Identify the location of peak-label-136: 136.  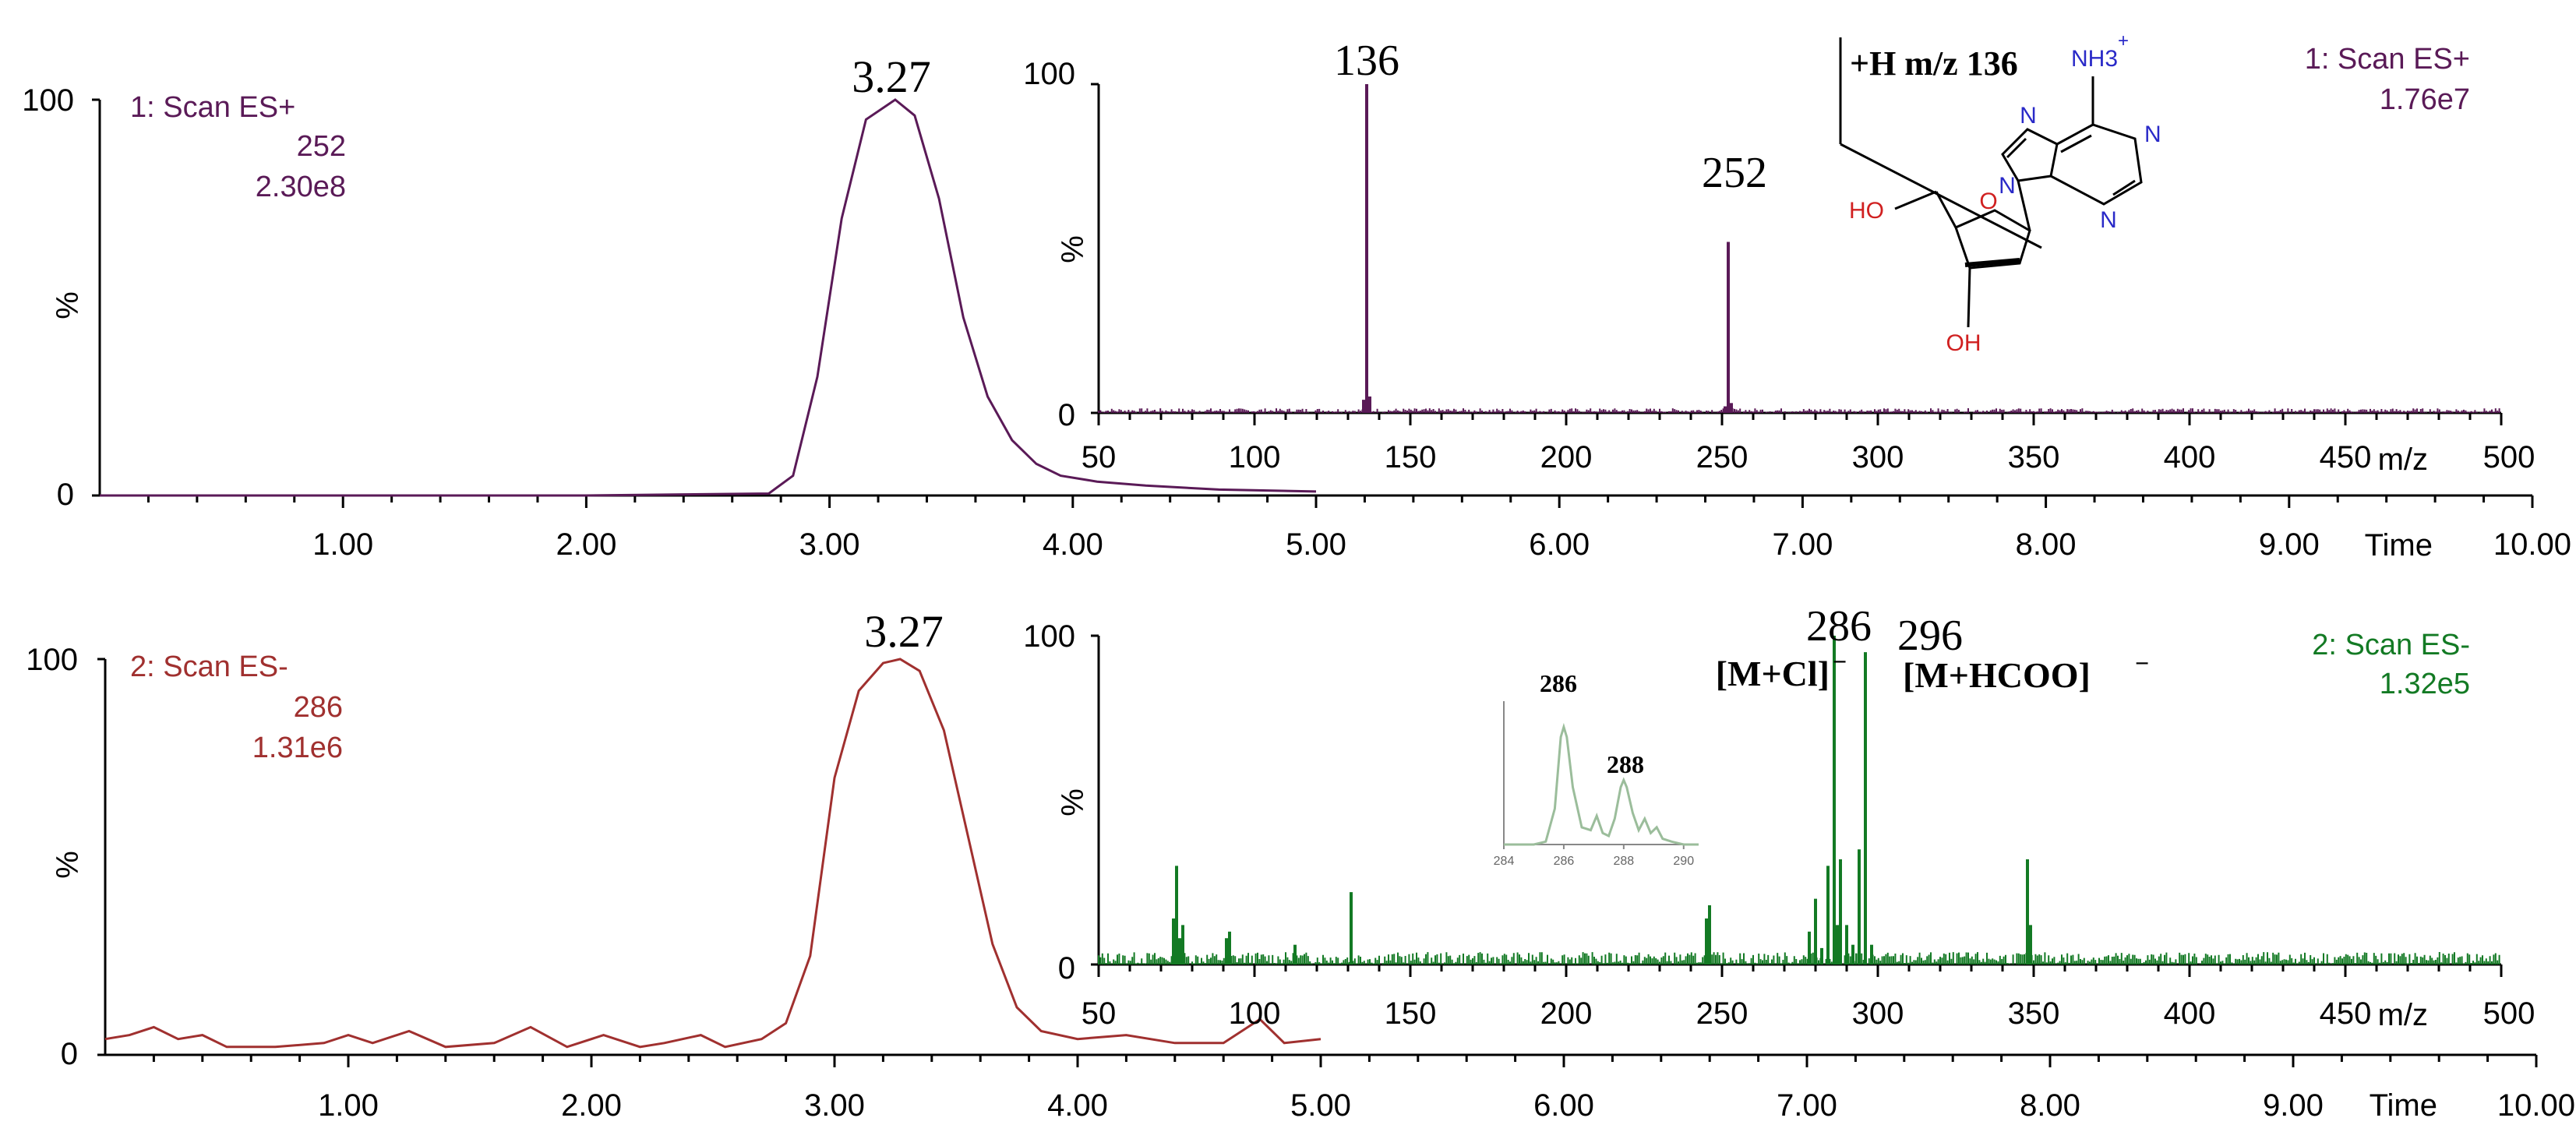
(1366, 61).